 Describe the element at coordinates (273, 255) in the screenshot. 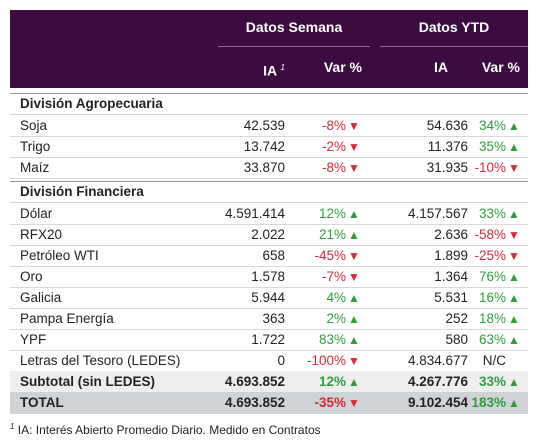

I see `ia-week: 658` at that location.